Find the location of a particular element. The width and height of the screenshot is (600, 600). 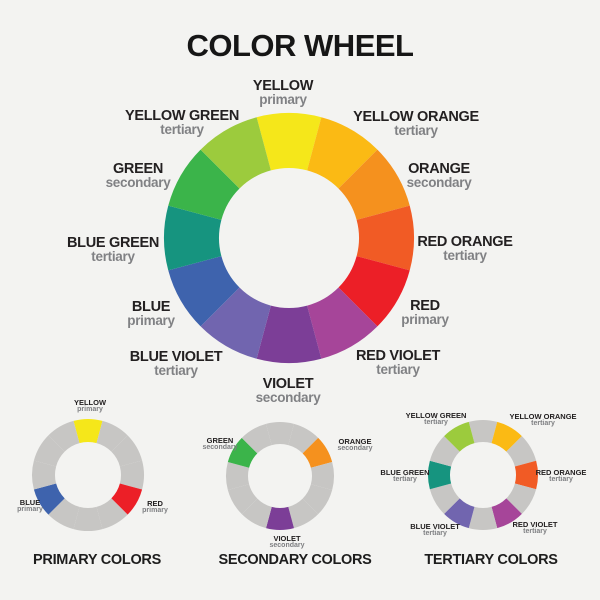

primary-wheel-segment-8-color is located at coordinates (49, 499).